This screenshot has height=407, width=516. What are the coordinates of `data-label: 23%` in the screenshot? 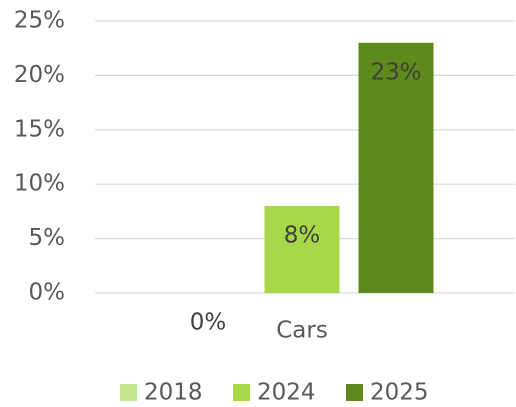 It's located at (395, 72).